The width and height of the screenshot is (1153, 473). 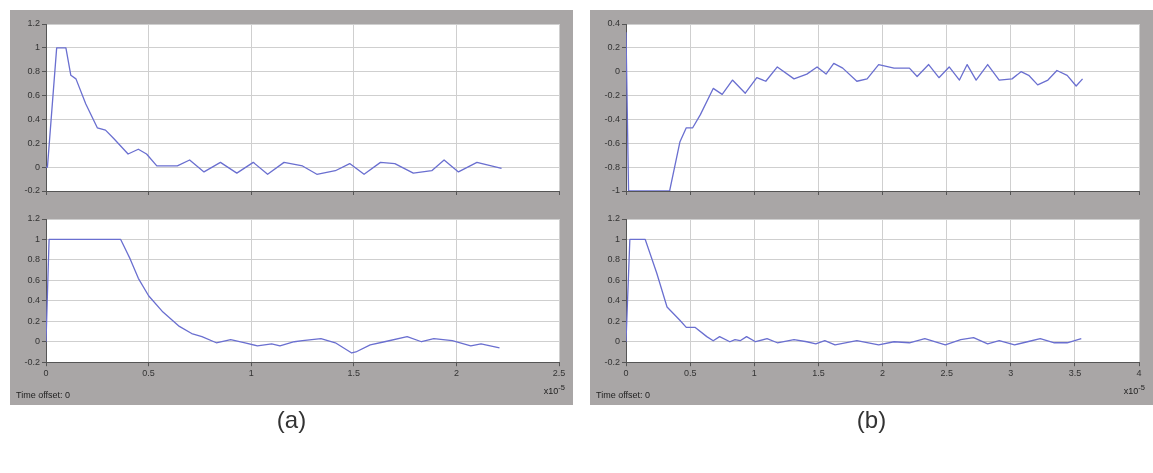 What do you see at coordinates (1011, 373) in the screenshot?
I see `x-tick-label: 3` at bounding box center [1011, 373].